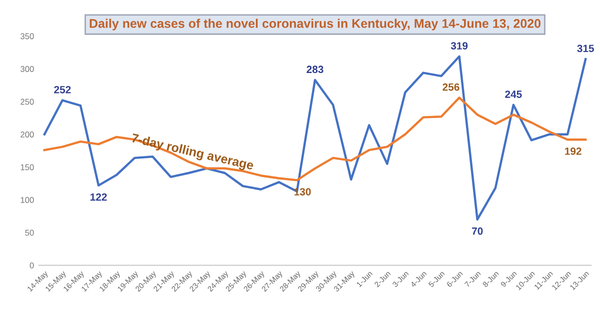 The height and width of the screenshot is (314, 600). Describe the element at coordinates (27, 36) in the screenshot. I see `y-tick-label: 350` at that location.